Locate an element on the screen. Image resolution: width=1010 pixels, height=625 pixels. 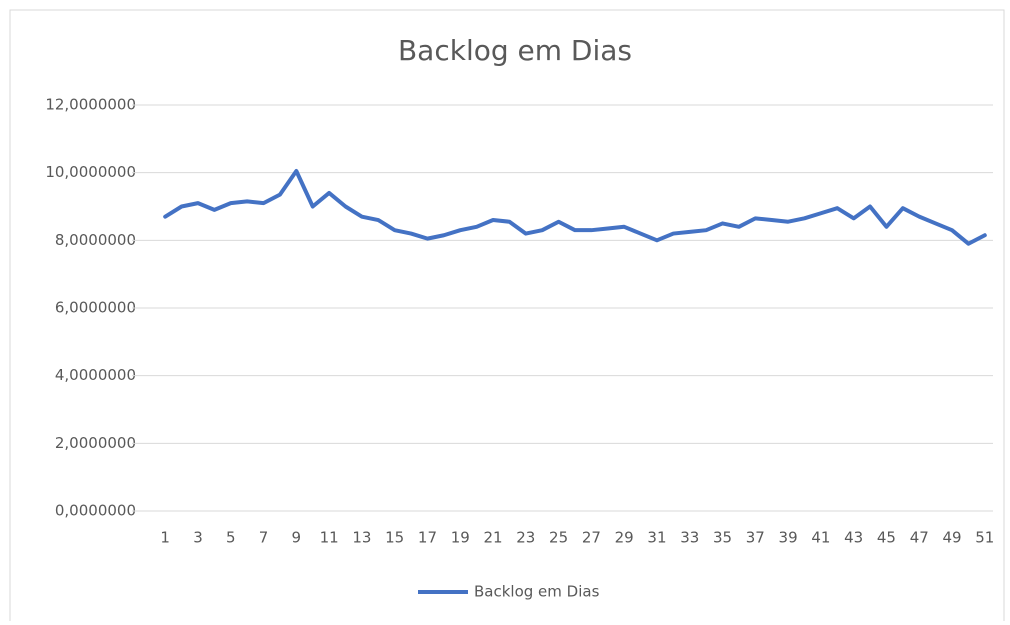
x-tick-label: 25 is located at coordinates (558, 538).